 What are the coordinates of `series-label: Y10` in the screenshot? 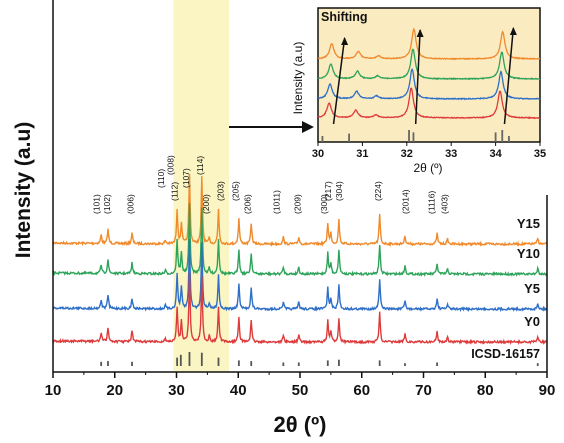 It's located at (528, 253).